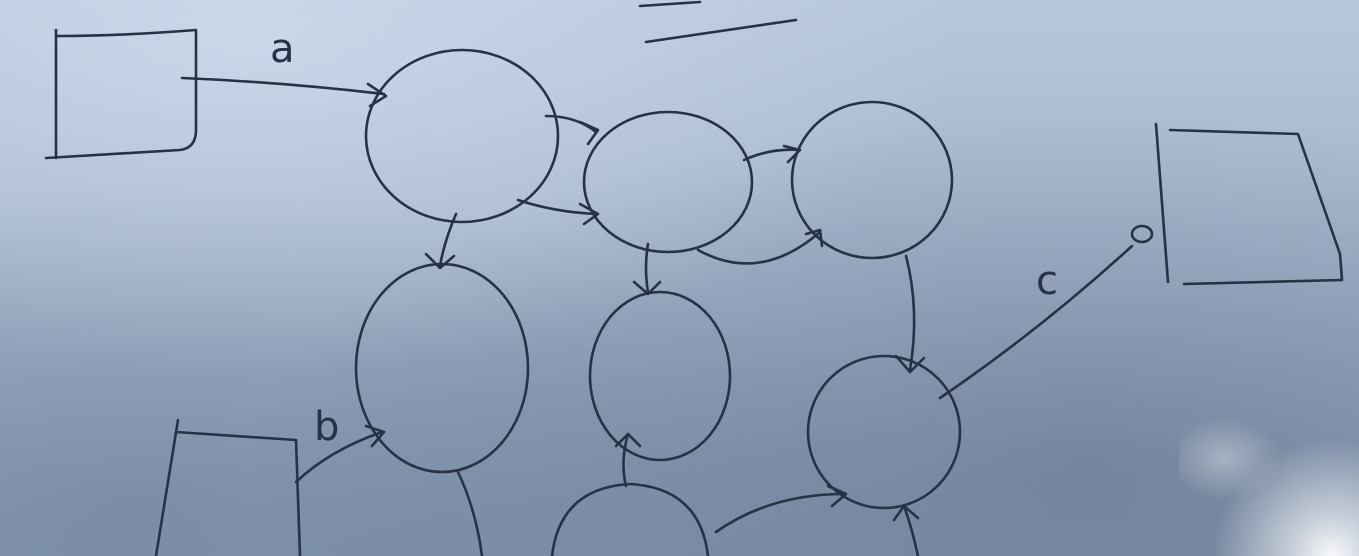 Image resolution: width=1359 pixels, height=556 pixels. What do you see at coordinates (326, 427) in the screenshot?
I see `edge-label-b: b` at bounding box center [326, 427].